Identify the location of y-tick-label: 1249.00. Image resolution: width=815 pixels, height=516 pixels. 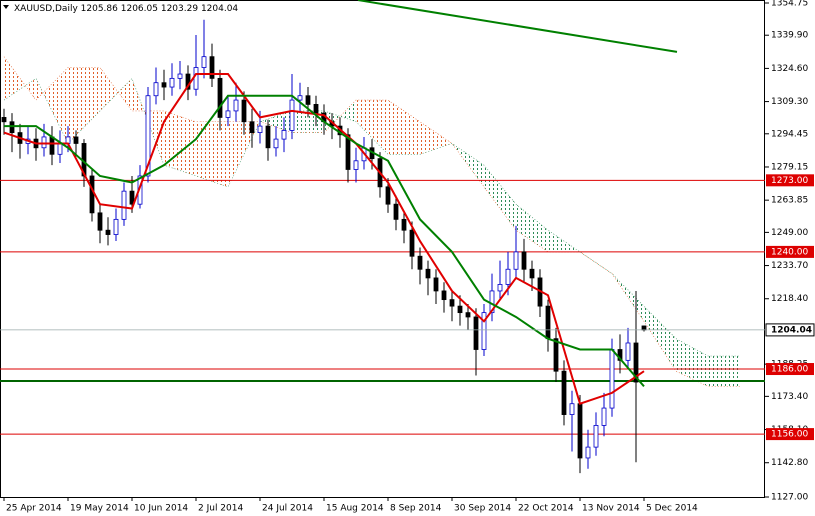
(789, 233).